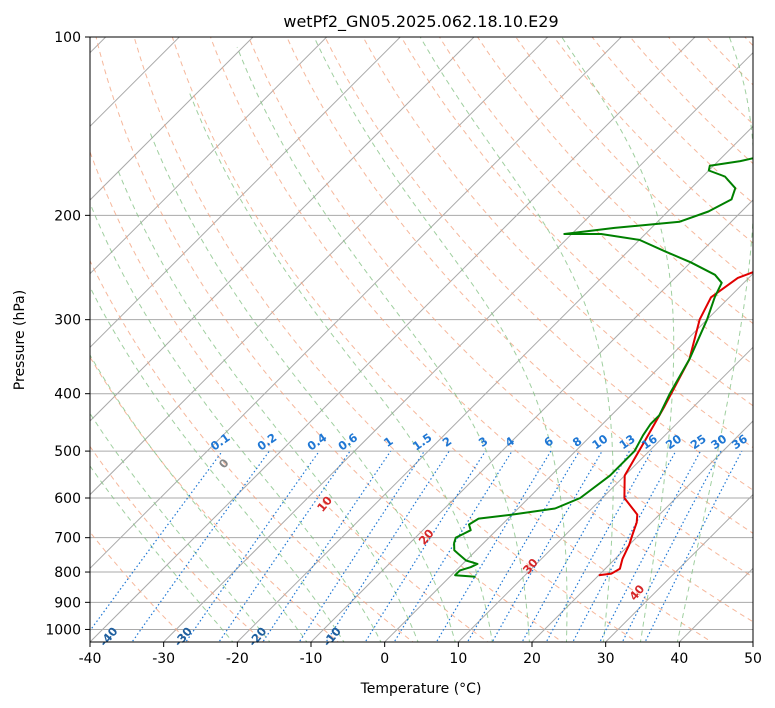  What do you see at coordinates (67, 395) in the screenshot?
I see `y-tick-label: 400` at bounding box center [67, 395].